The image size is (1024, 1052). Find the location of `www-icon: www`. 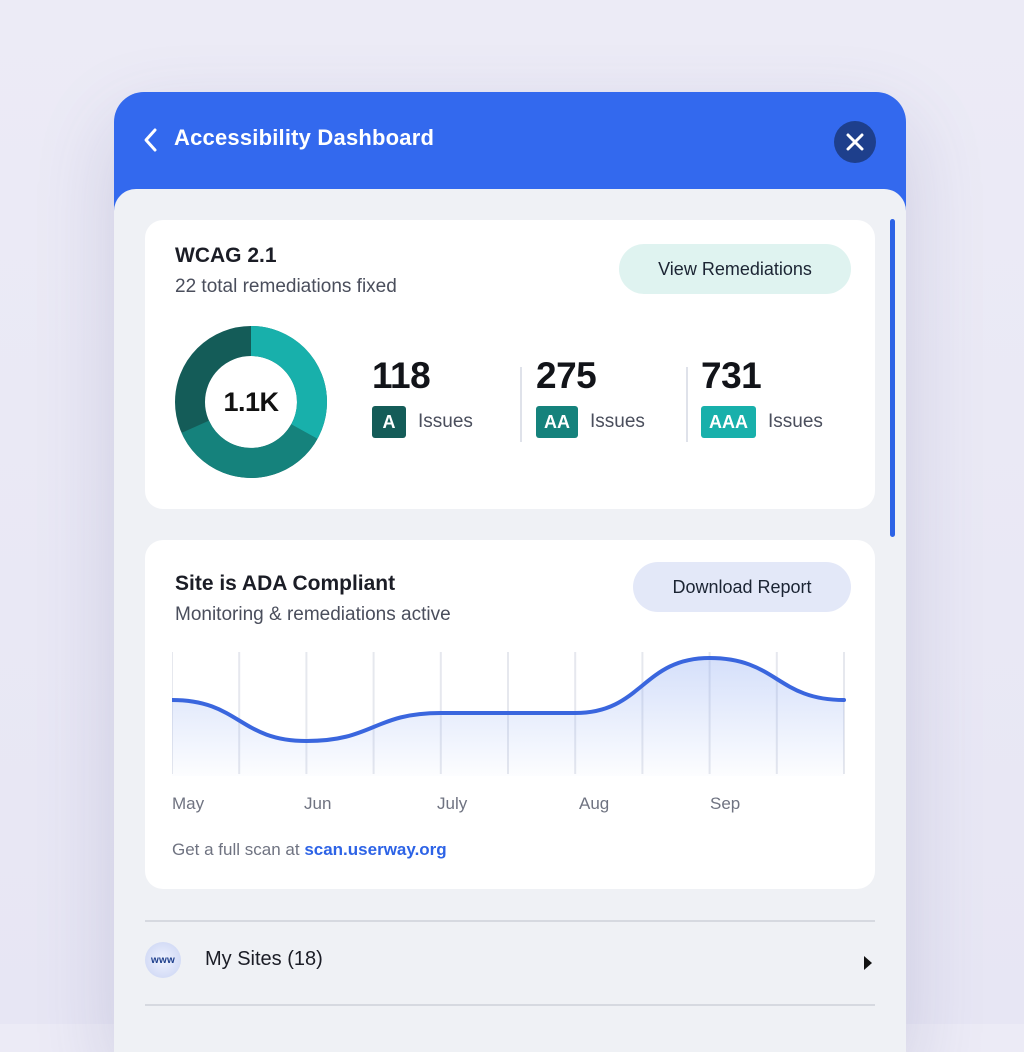

www-icon: www is located at coordinates (163, 960).